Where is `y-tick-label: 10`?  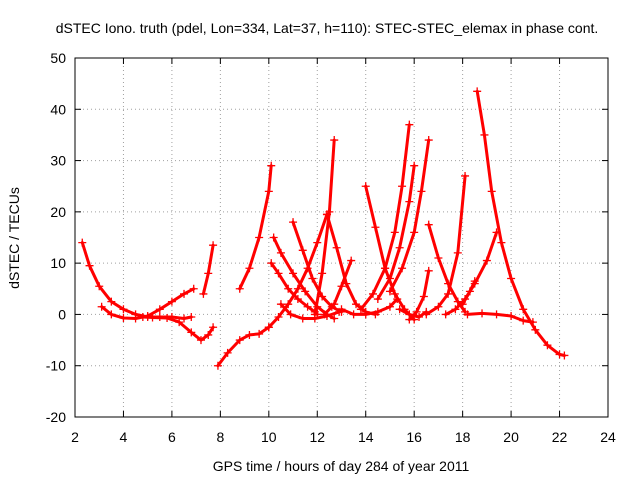 y-tick-label: 10 is located at coordinates (58, 263).